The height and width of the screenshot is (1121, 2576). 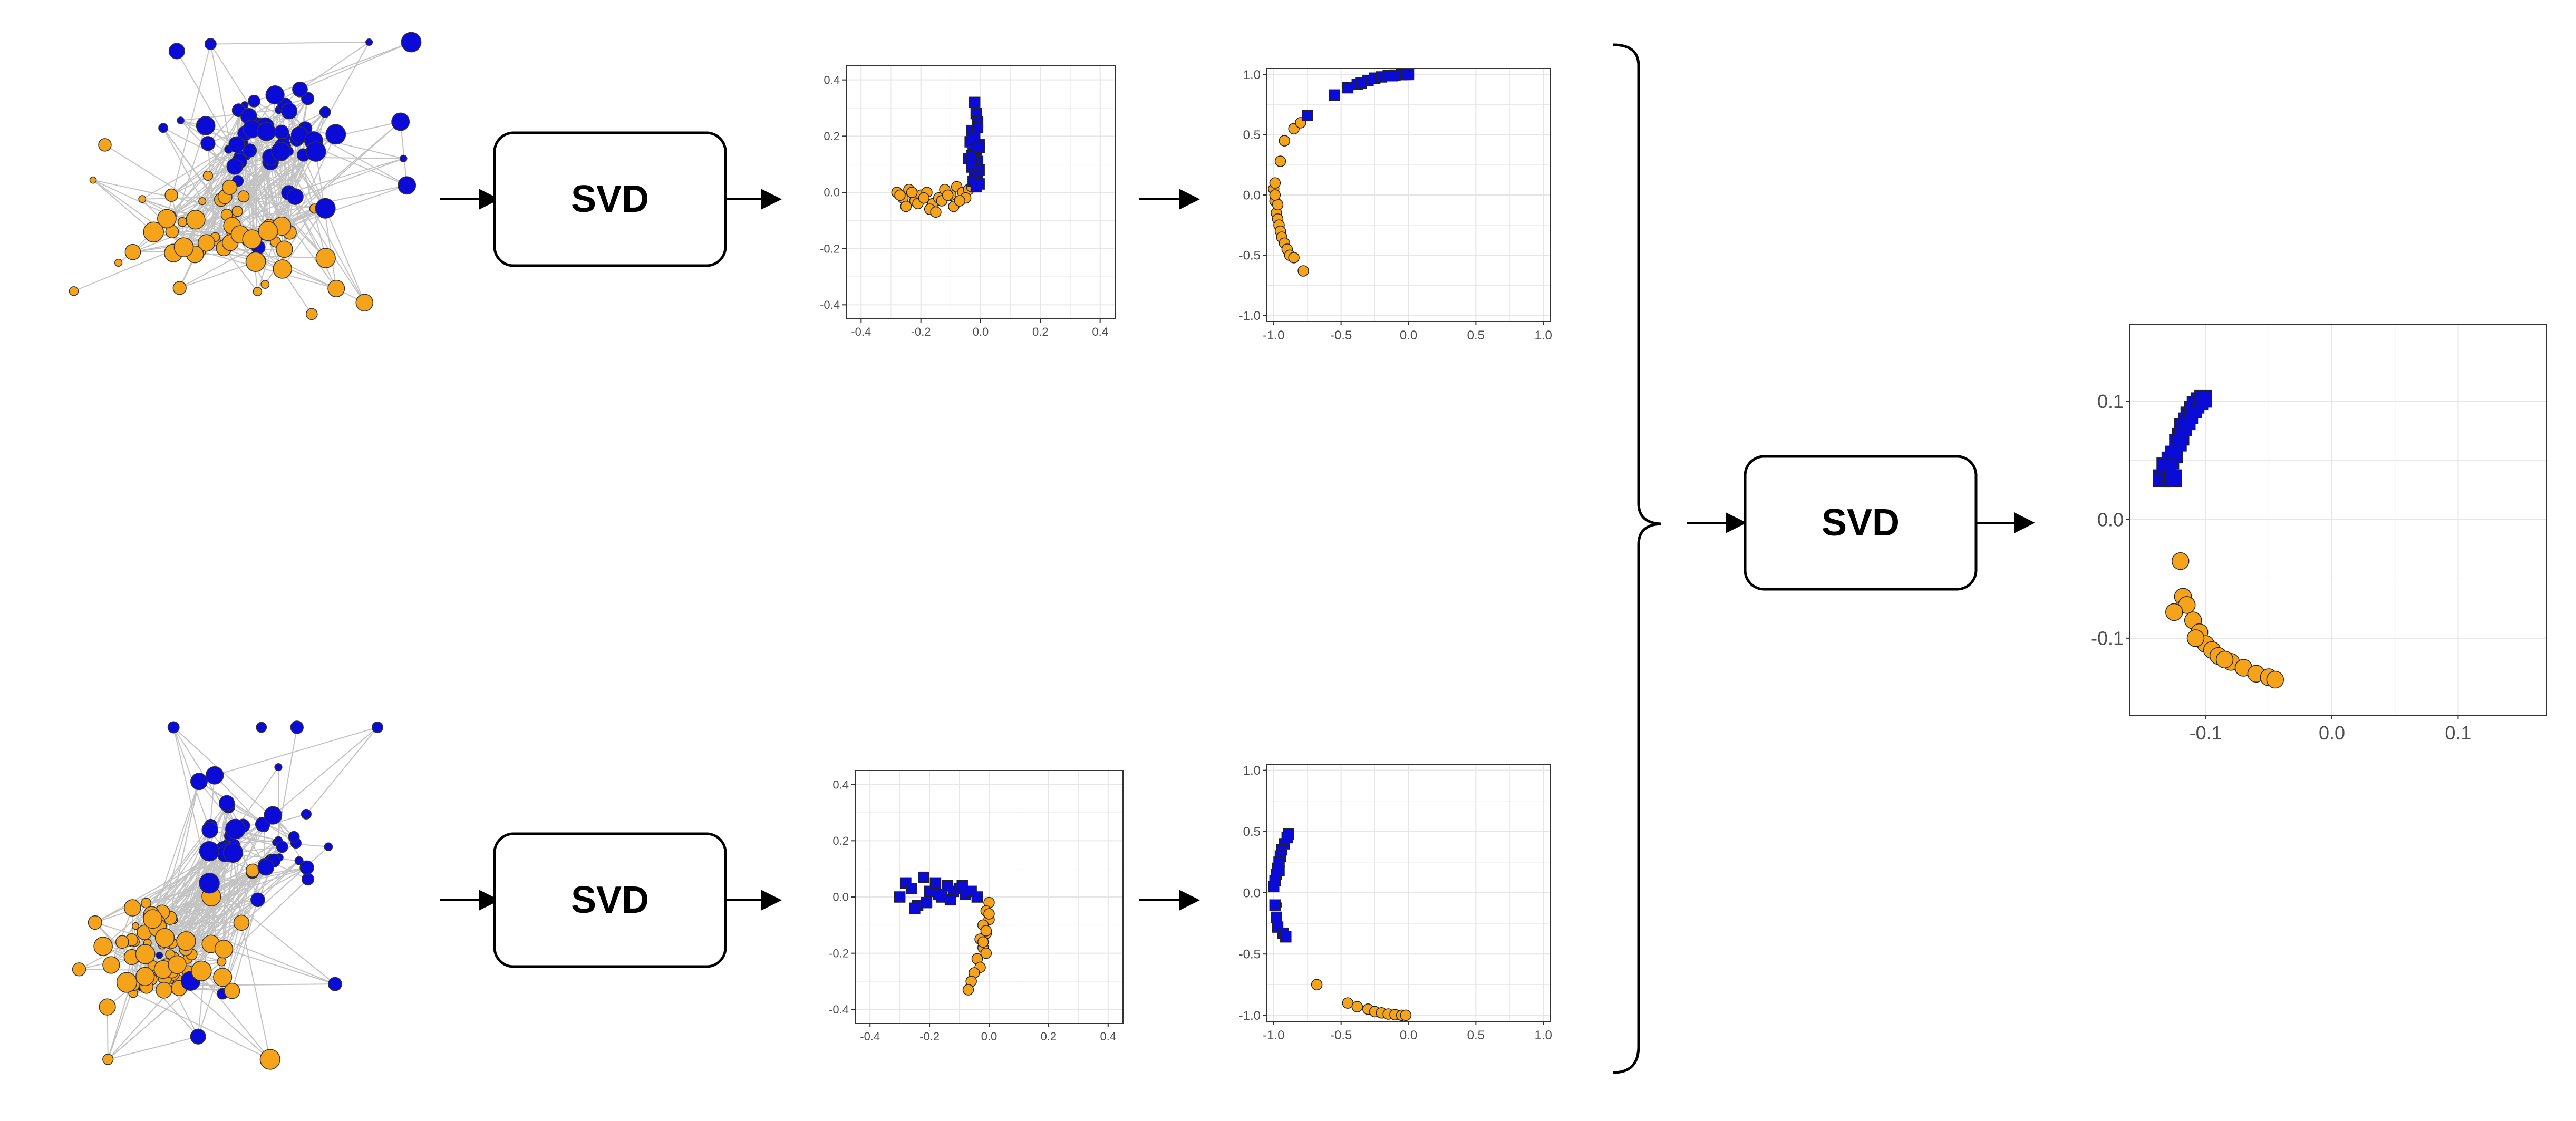 I want to click on network-top, so click(x=245, y=176).